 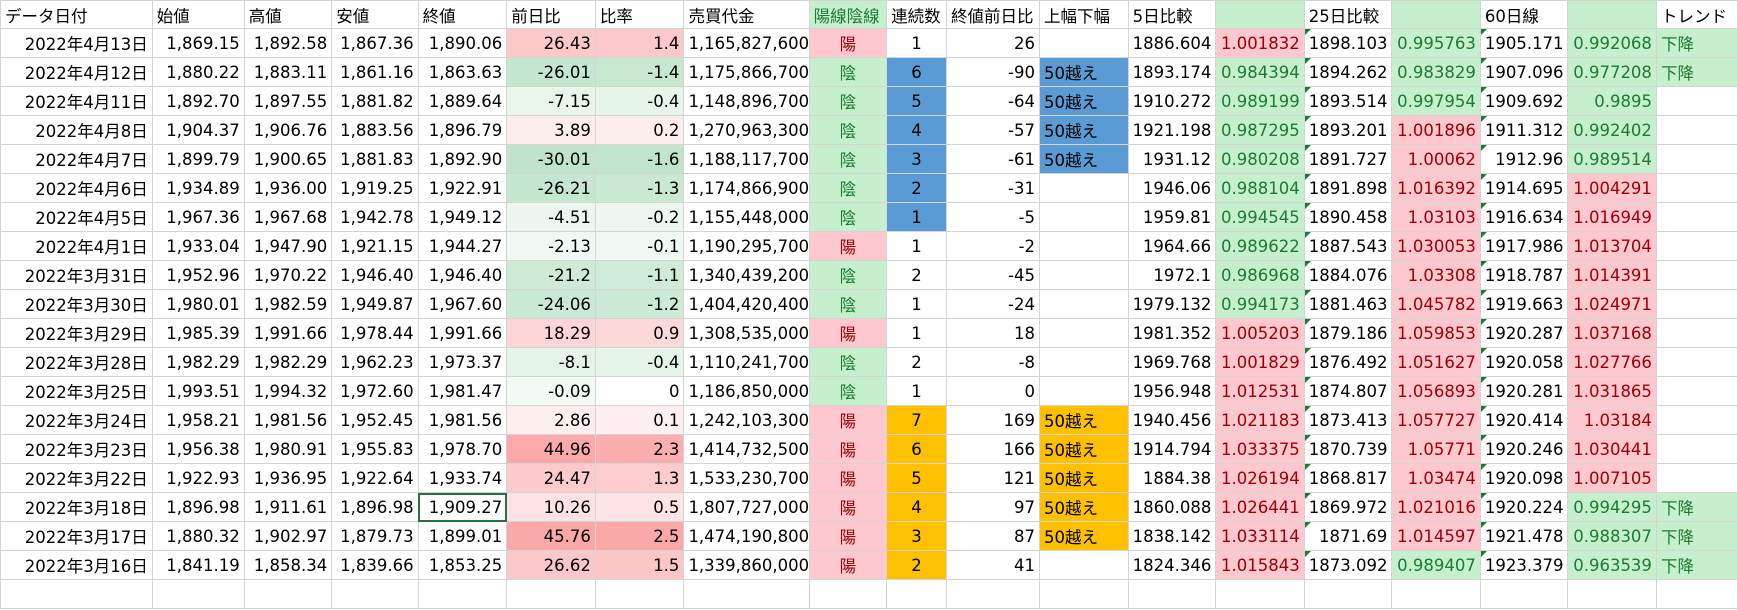 I want to click on cell: 1,933.74, so click(x=462, y=478).